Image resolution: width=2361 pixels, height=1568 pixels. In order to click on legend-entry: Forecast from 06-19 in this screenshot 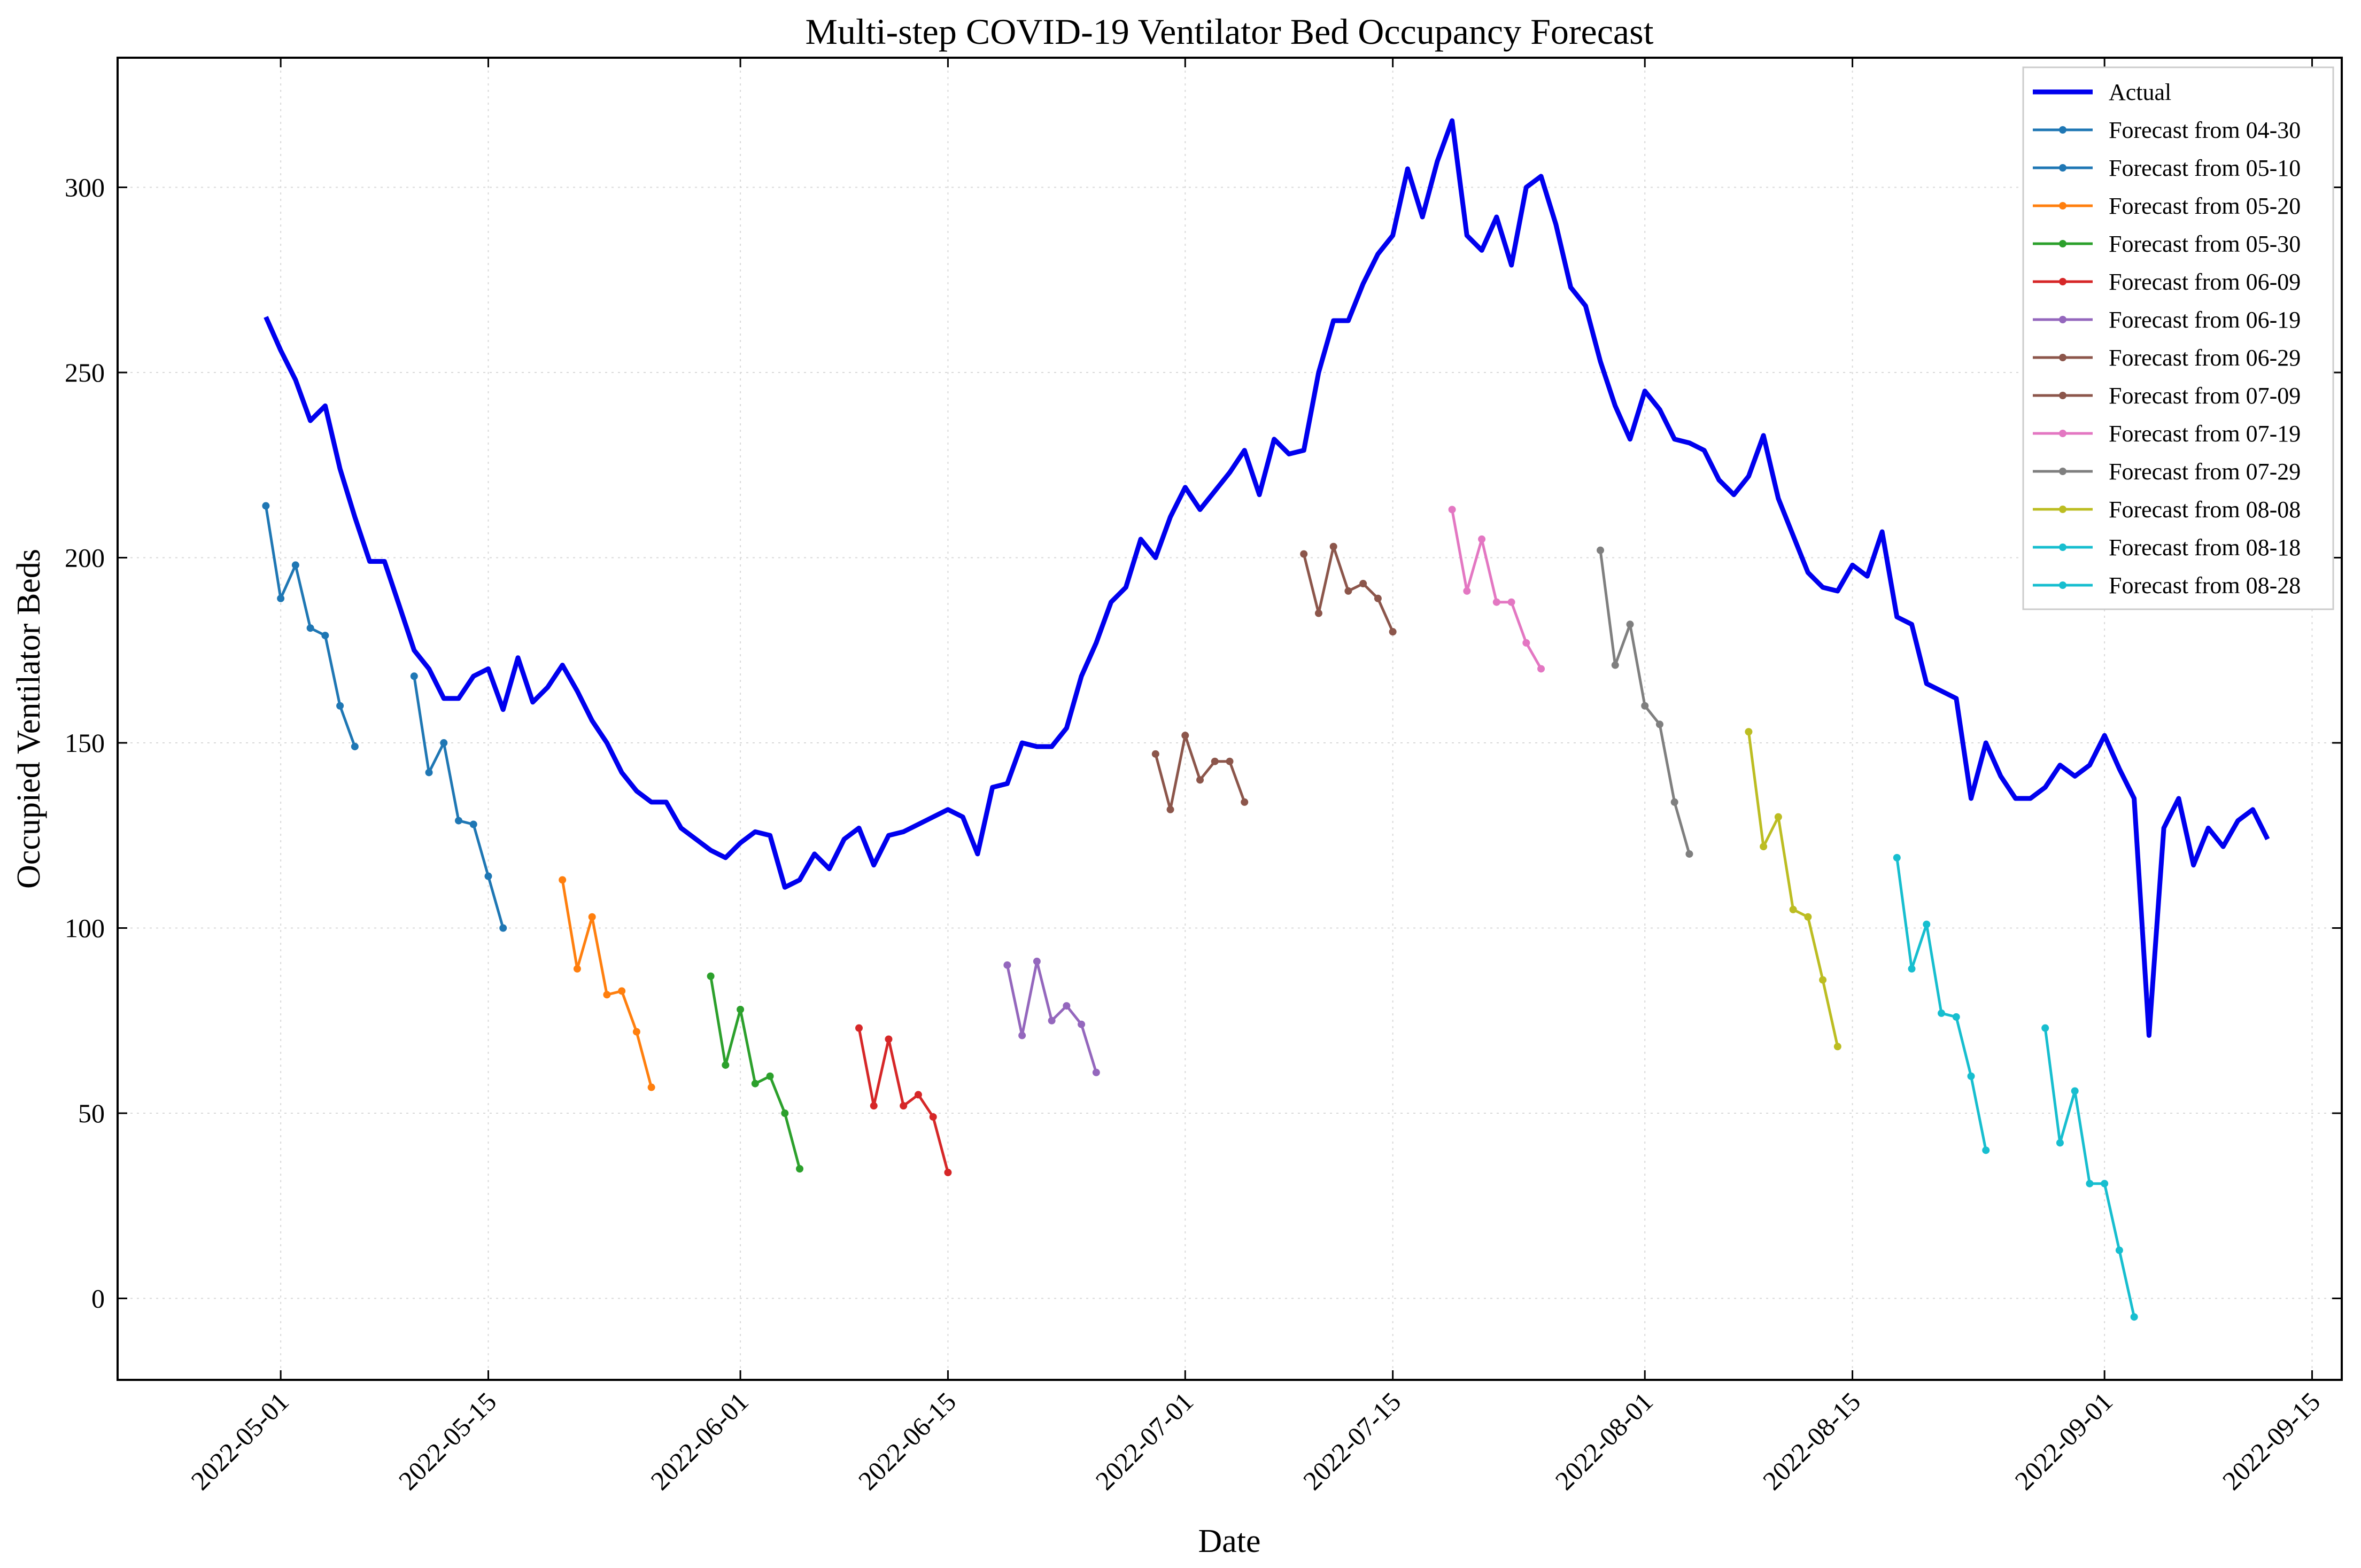, I will do `click(2205, 320)`.